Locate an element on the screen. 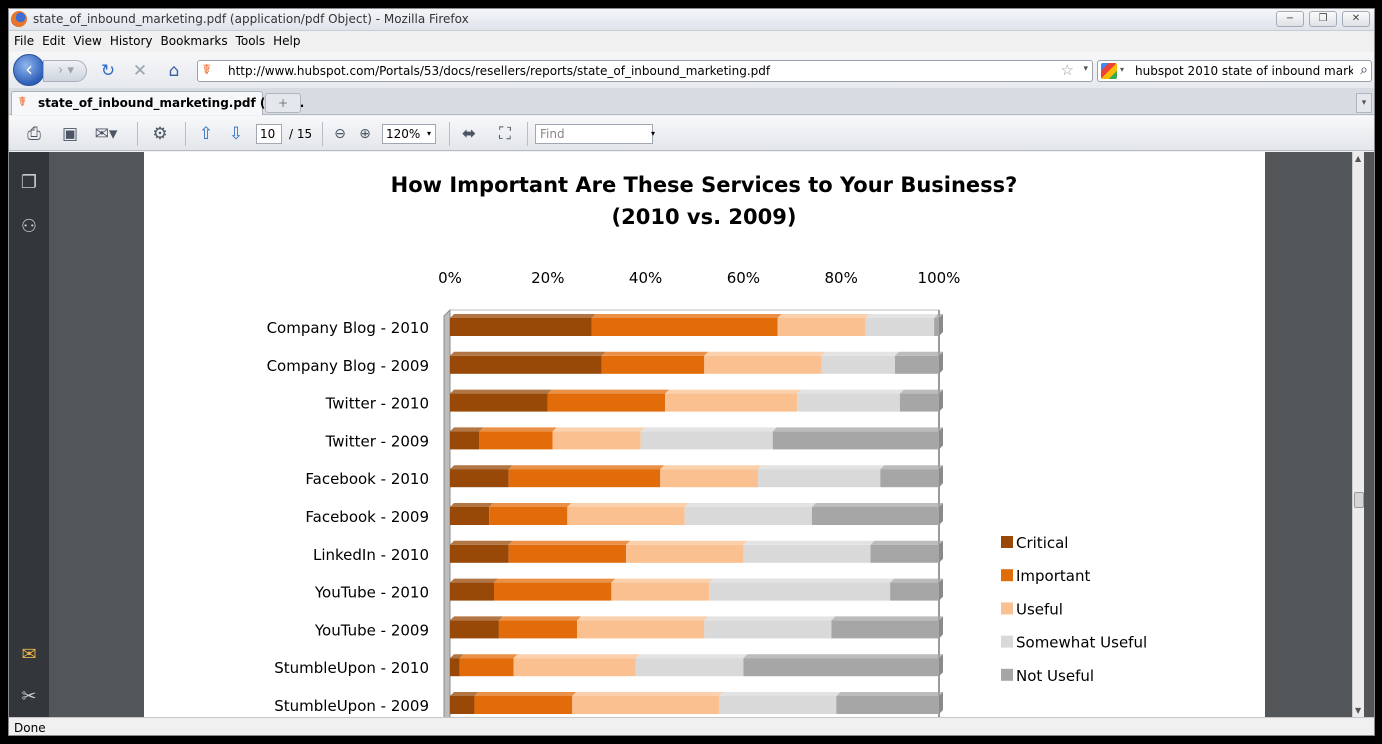 Image resolution: width=1382 pixels, height=744 pixels. stop-icon: ✕ is located at coordinates (140, 71).